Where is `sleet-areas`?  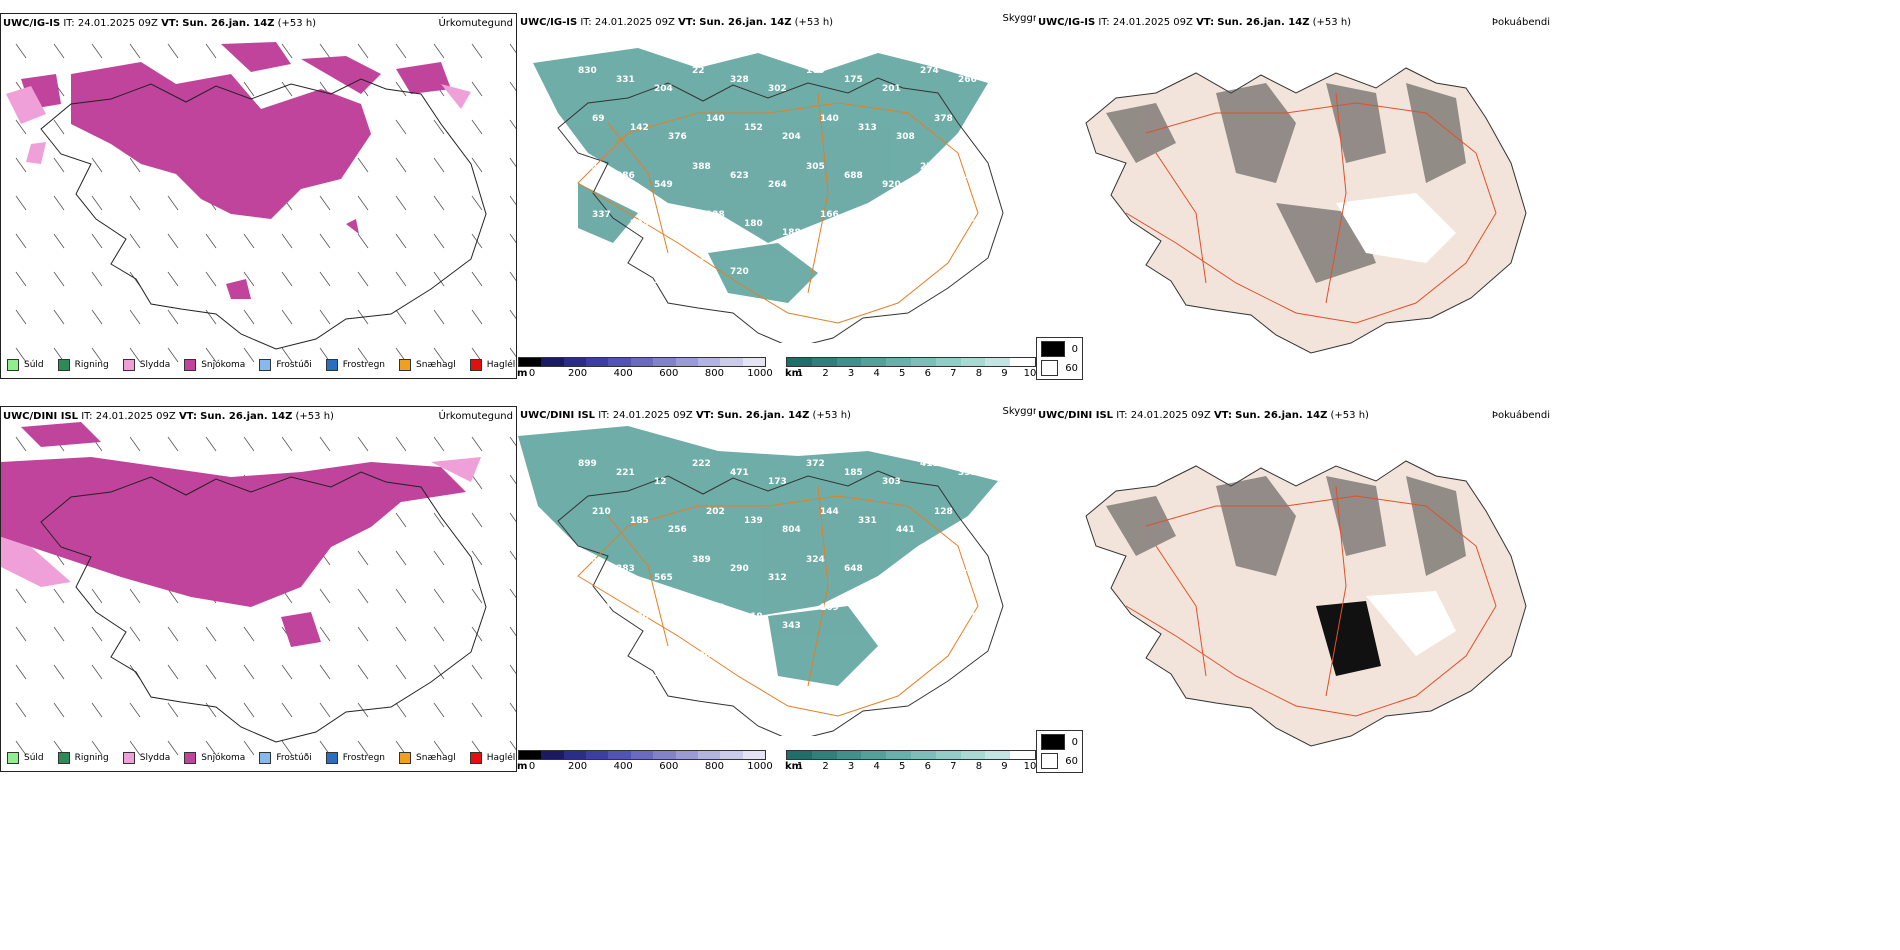
sleet-areas is located at coordinates (241, 522).